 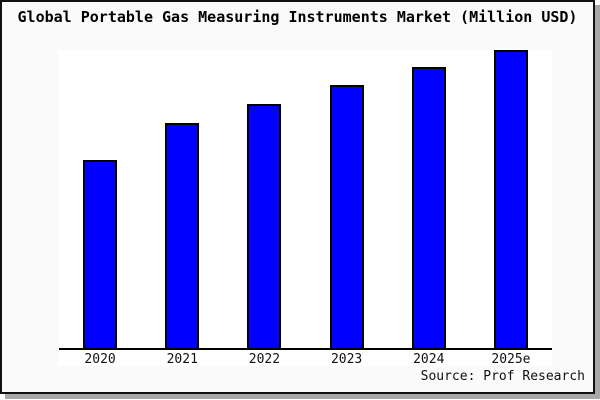 What do you see at coordinates (346, 359) in the screenshot?
I see `x-tick-label-2023: 2023` at bounding box center [346, 359].